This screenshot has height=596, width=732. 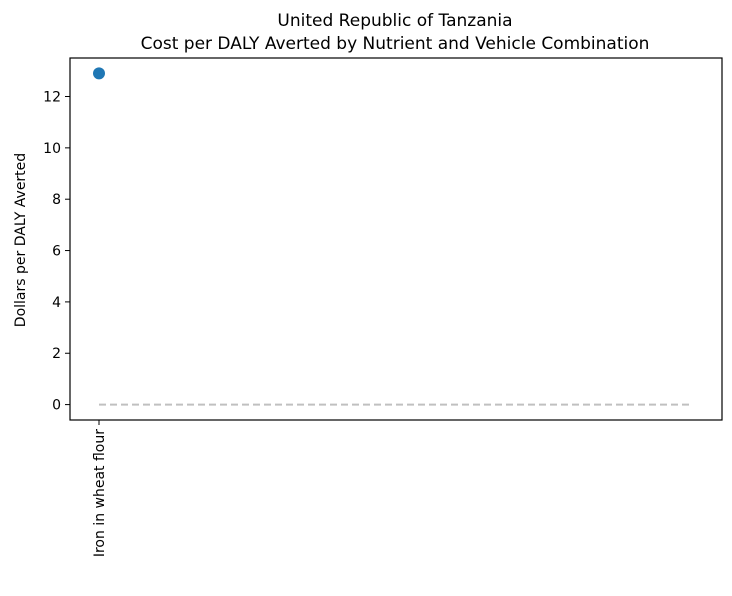 I want to click on y-tick-label: 6, so click(x=56, y=252).